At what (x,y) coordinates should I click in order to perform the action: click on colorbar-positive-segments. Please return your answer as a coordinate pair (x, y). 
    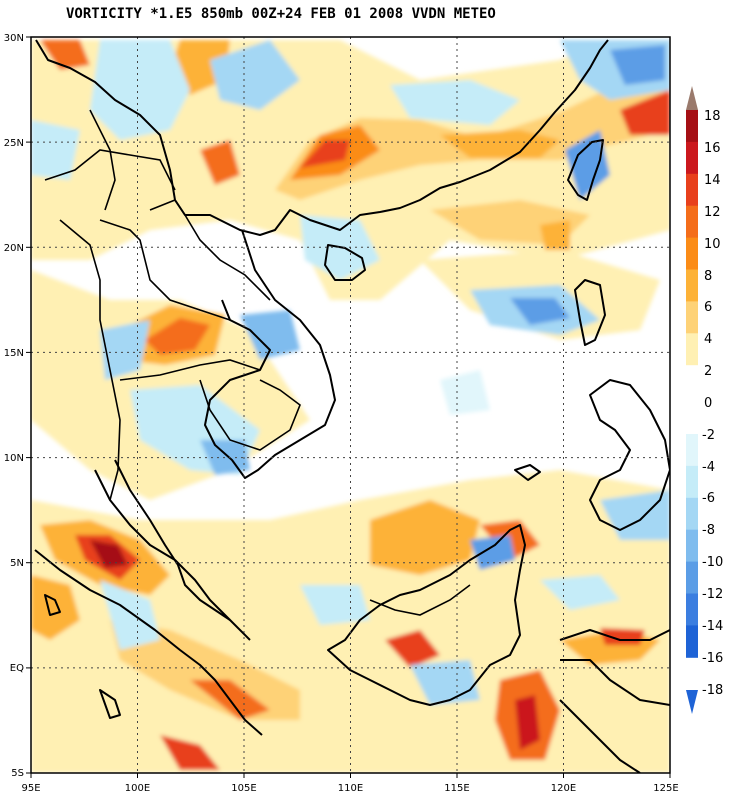
    Looking at the image, I should click on (692, 238).